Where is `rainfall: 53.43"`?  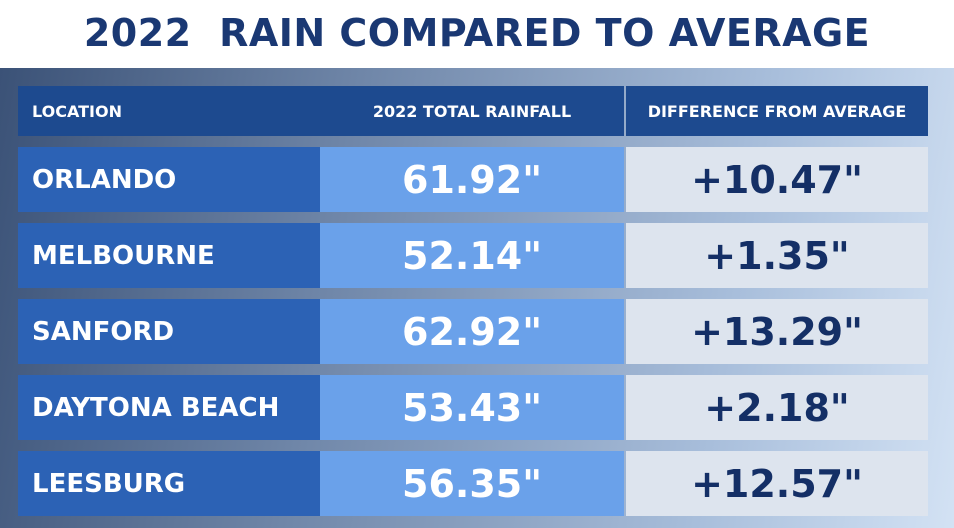
rainfall: 53.43" is located at coordinates (472, 407).